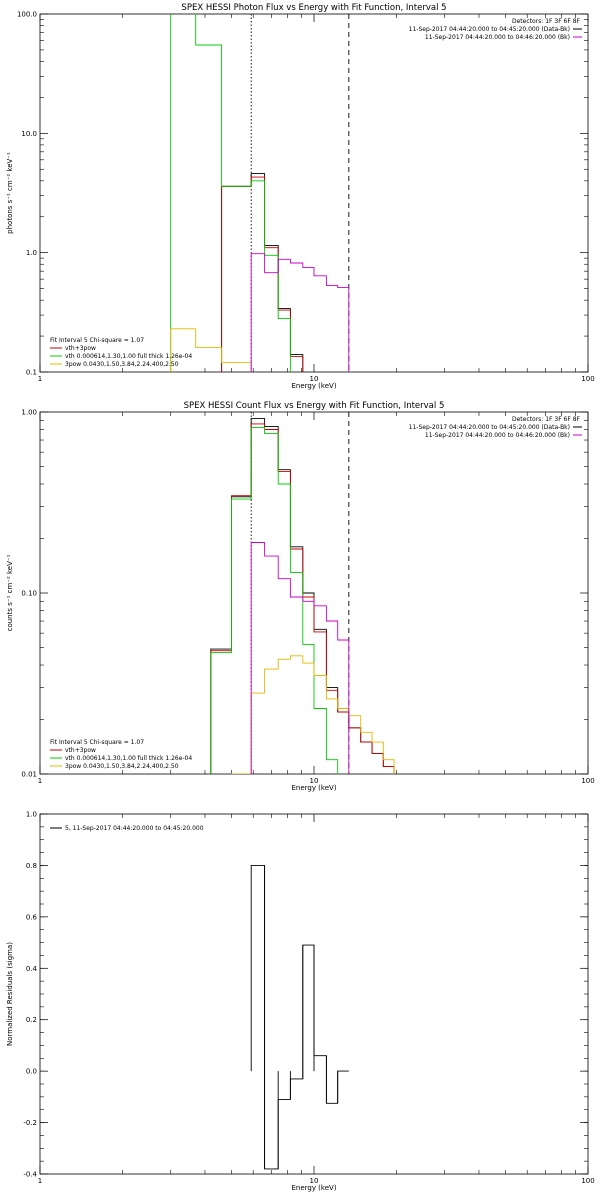 The width and height of the screenshot is (600, 1200). What do you see at coordinates (10, 994) in the screenshot?
I see `y-axis-label: Normalized Residuals (sigma)` at bounding box center [10, 994].